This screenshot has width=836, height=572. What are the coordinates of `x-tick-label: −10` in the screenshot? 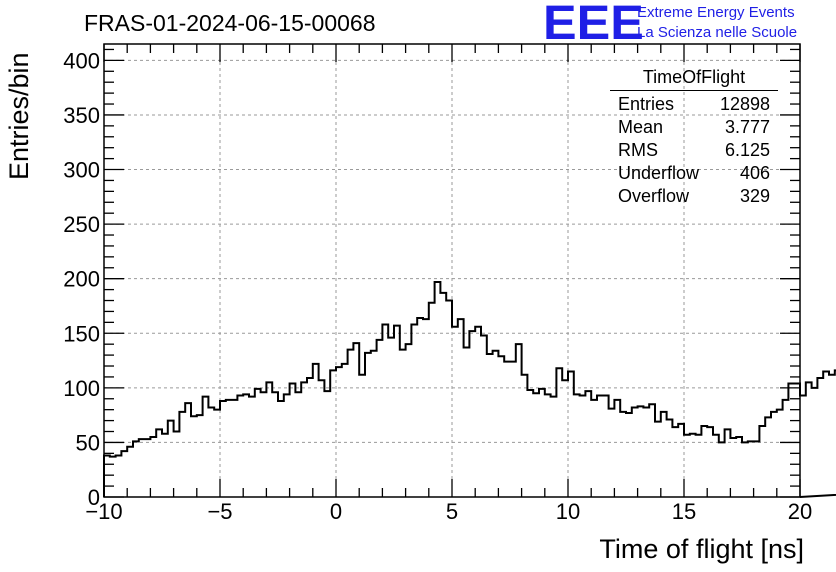 It's located at (103, 511).